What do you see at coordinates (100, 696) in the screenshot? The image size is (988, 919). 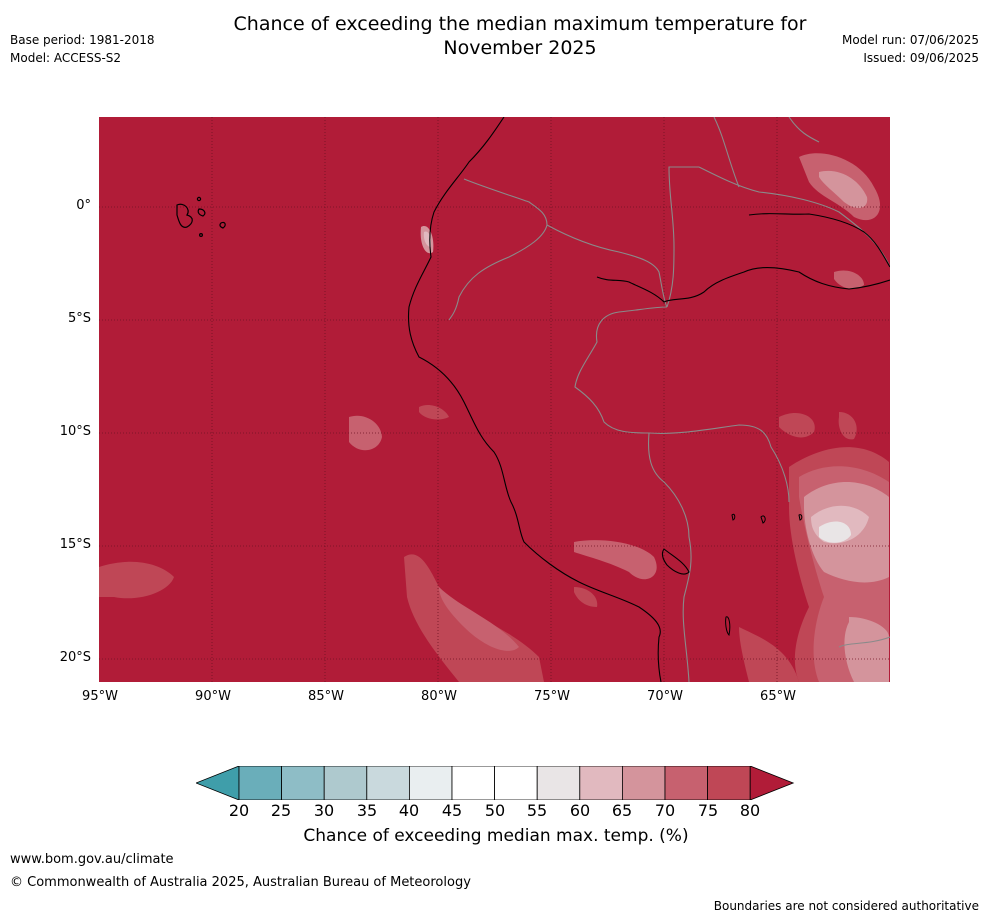 I see `lon-label-95w: 95°W` at bounding box center [100, 696].